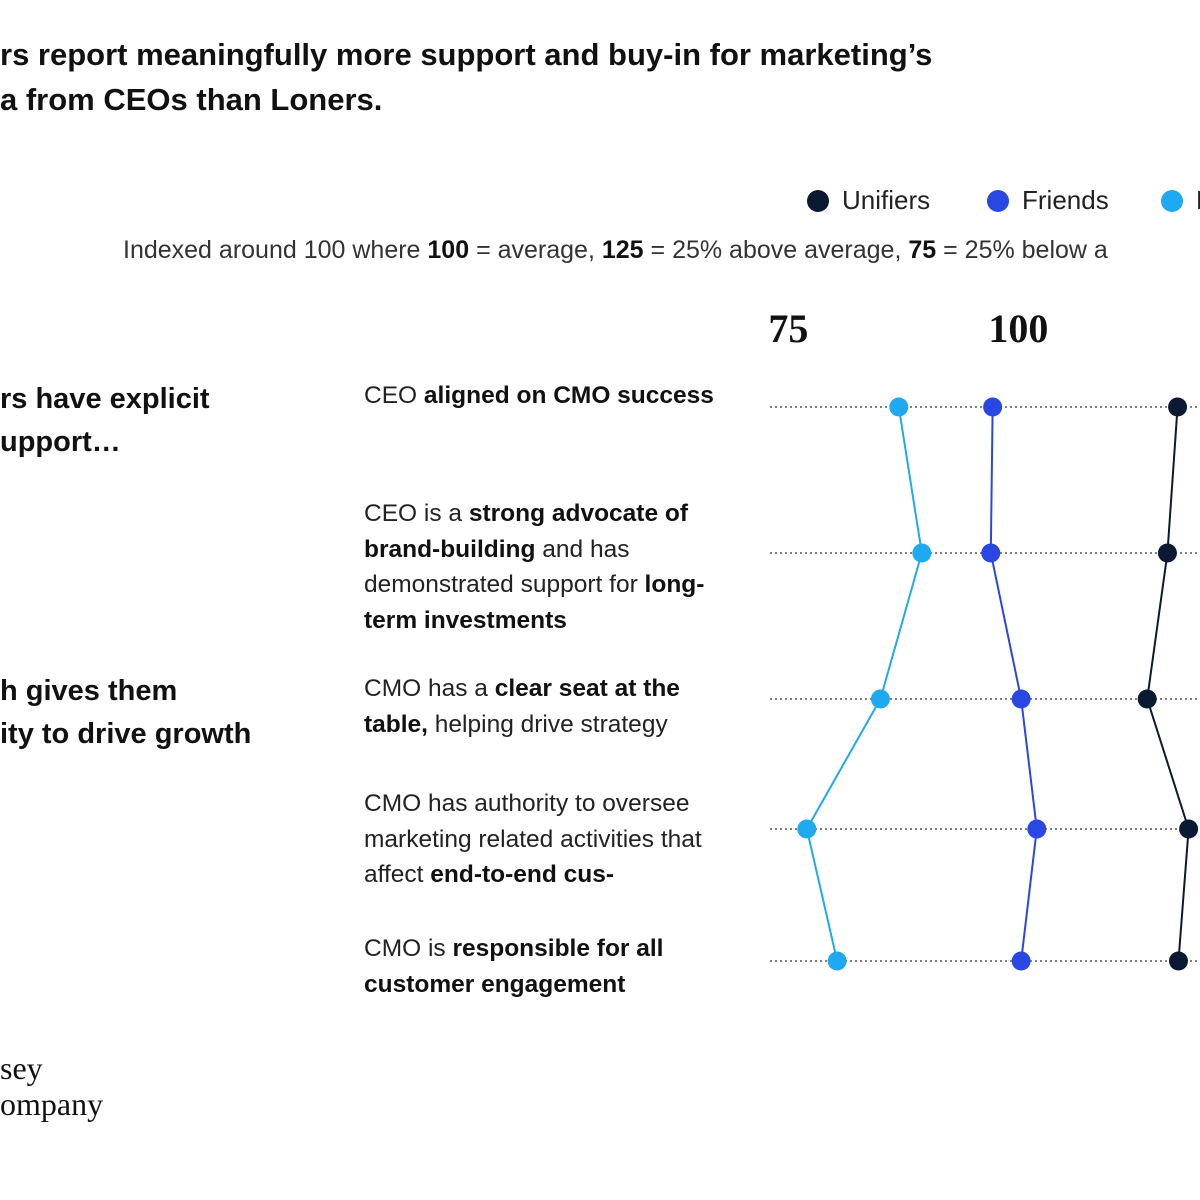  Describe the element at coordinates (275, 250) in the screenshot. I see `subtitle-part: Indexed around 100 where` at that location.